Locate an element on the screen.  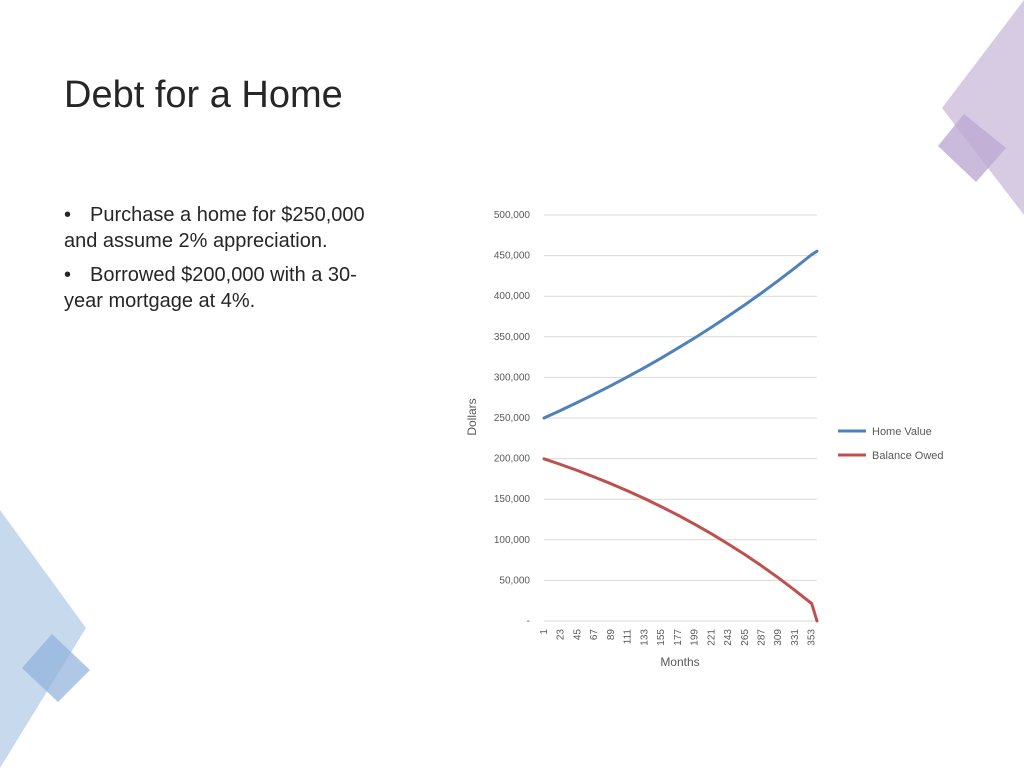
gridlines is located at coordinates (680, 418).